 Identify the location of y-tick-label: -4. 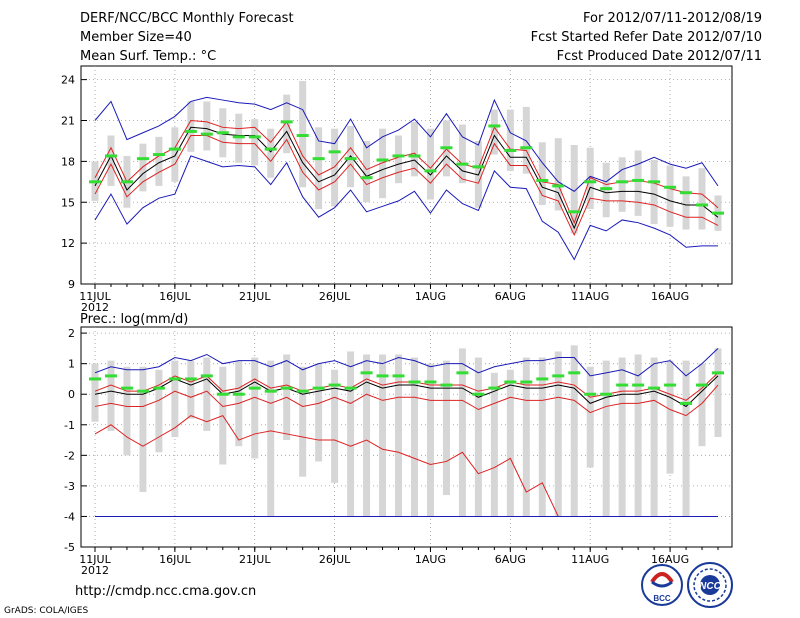
(69, 516).